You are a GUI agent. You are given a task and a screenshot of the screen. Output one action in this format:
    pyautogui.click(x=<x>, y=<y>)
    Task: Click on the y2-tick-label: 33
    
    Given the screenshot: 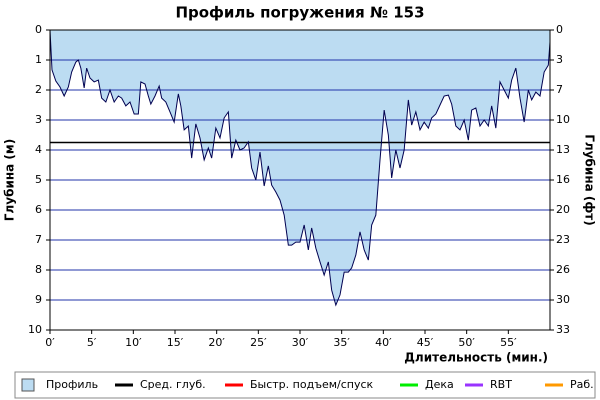 What is the action you would take?
    pyautogui.click(x=563, y=329)
    